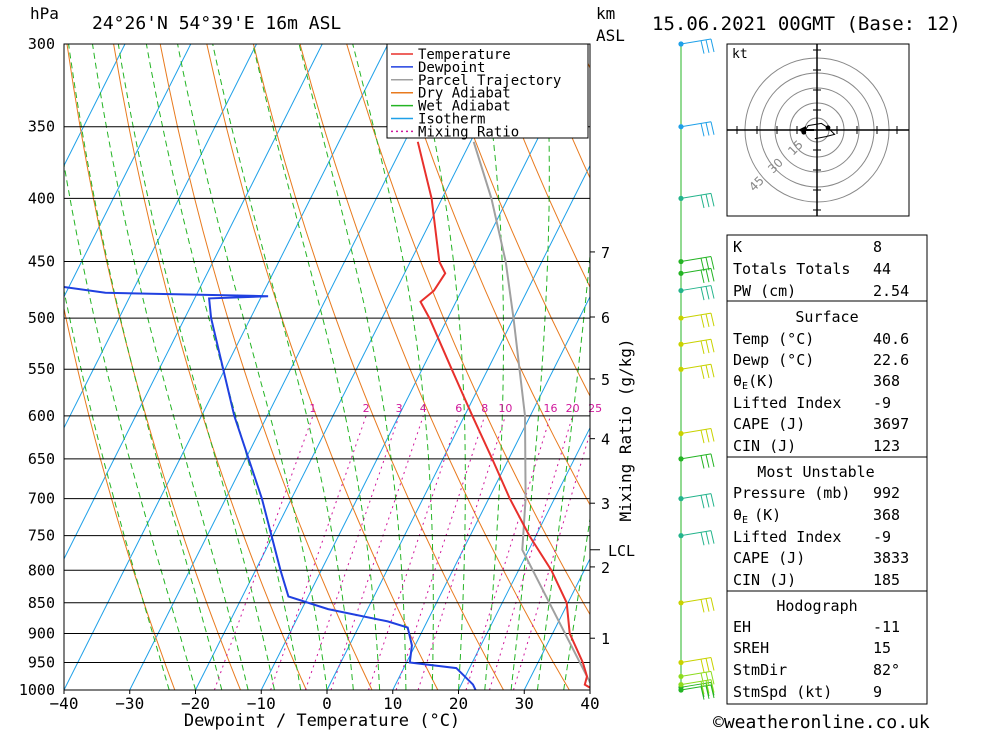 Image resolution: width=1000 pixels, height=733 pixels. I want to click on pressure-tick-label: 800, so click(41, 570).